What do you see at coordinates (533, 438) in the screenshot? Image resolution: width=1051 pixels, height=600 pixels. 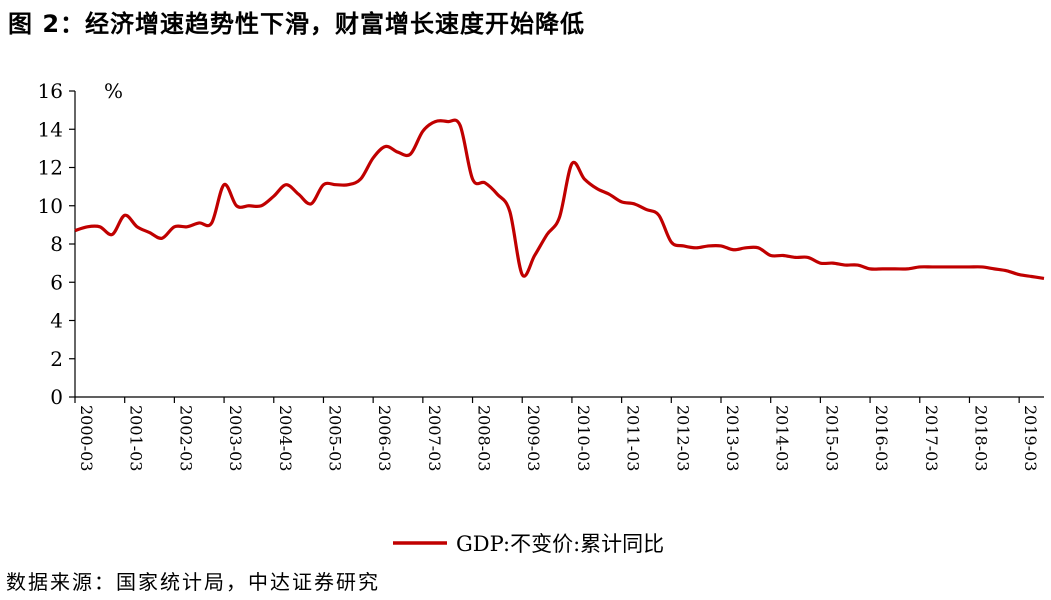 I see `x-tick-label: 2009-03` at bounding box center [533, 438].